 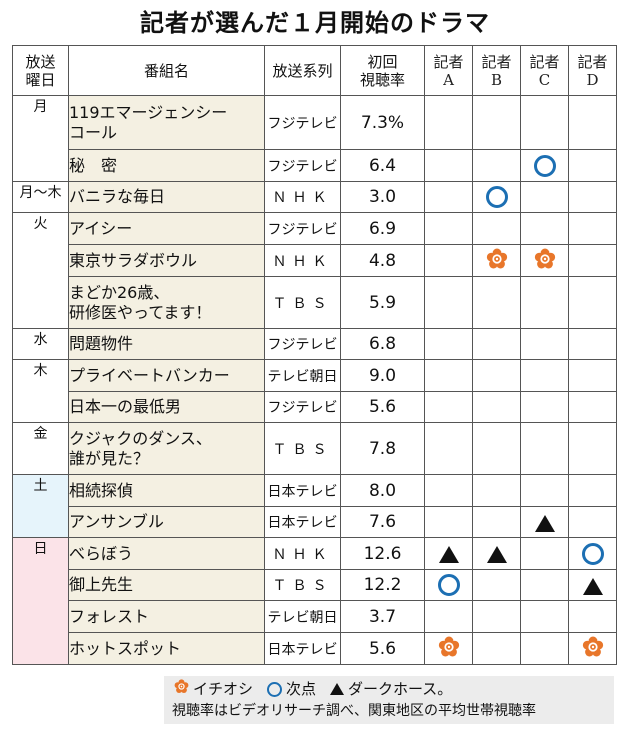 What do you see at coordinates (166, 585) in the screenshot?
I see `program-name: 御上先生` at bounding box center [166, 585].